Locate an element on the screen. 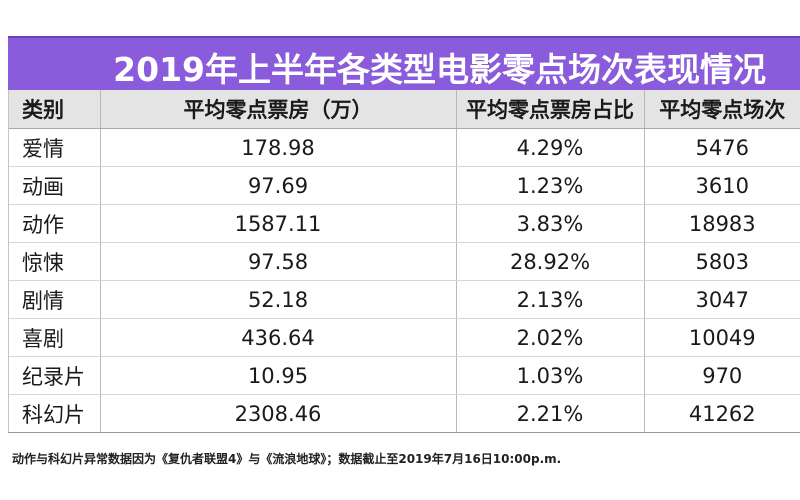 Image resolution: width=800 pixels, height=500 pixels. column-header-box-office-share: 平均零点票房占比 is located at coordinates (550, 109).